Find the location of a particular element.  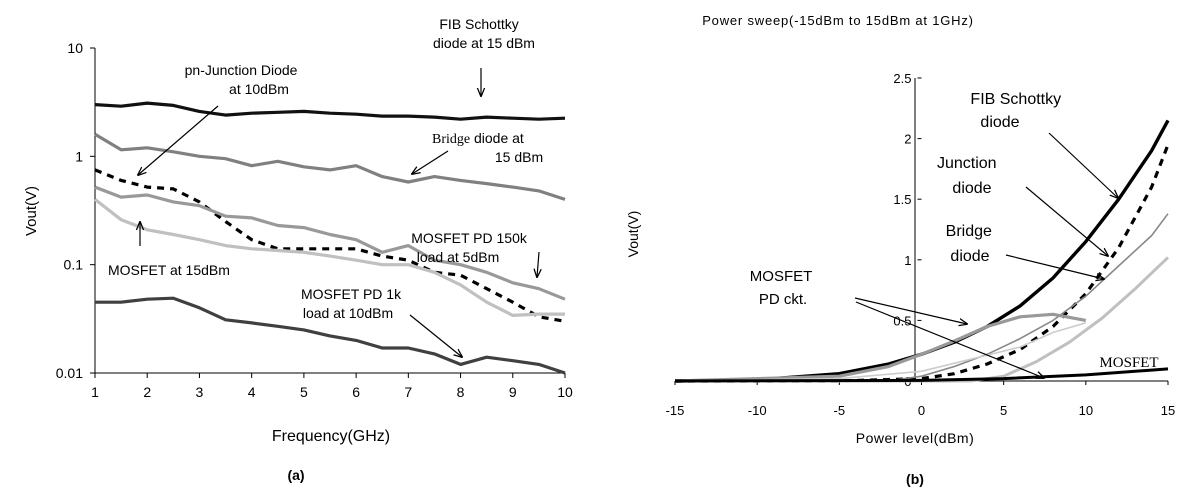

chart-b-arrow-fib is located at coordinates (1083, 165).